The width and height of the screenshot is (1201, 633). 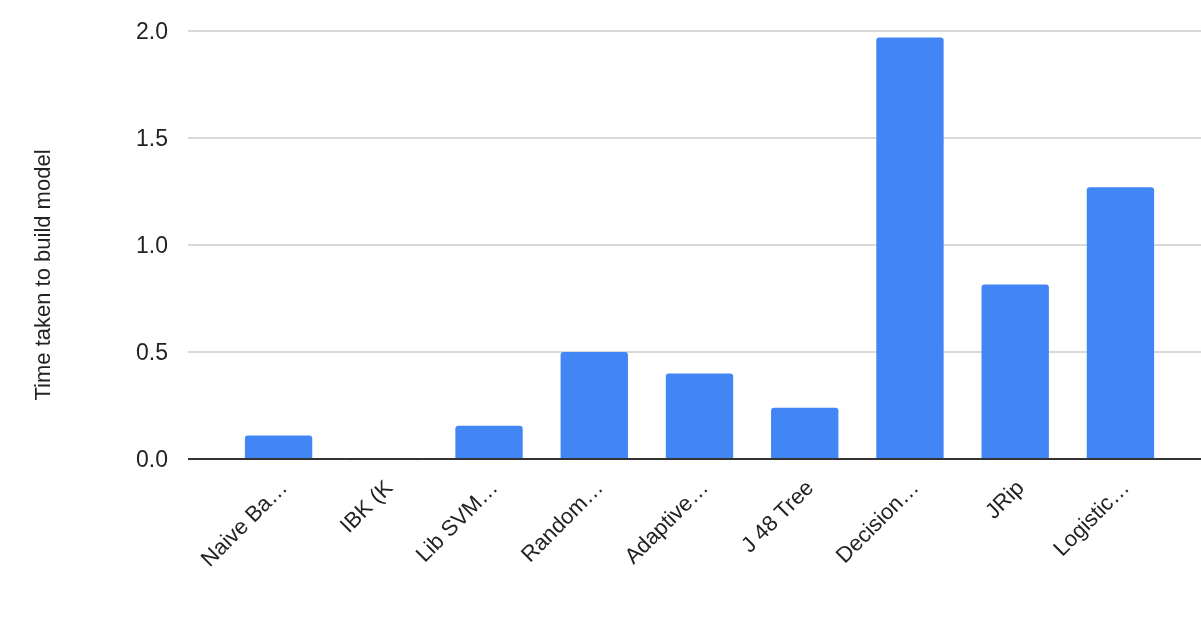 I want to click on y-tick-label: 2.0, so click(x=152, y=31).